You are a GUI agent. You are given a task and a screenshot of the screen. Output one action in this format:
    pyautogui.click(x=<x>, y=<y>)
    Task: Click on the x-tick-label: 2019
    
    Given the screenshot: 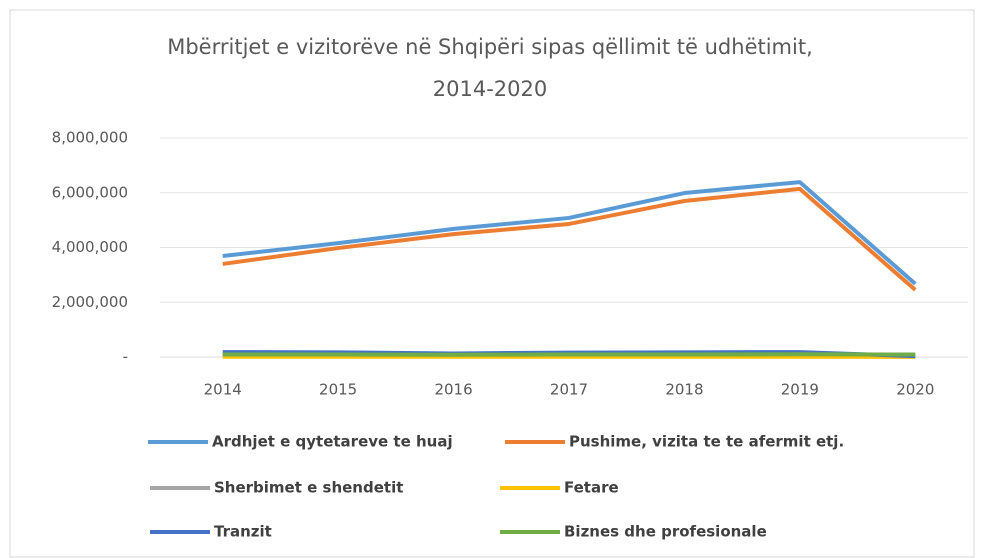 What is the action you would take?
    pyautogui.click(x=800, y=390)
    